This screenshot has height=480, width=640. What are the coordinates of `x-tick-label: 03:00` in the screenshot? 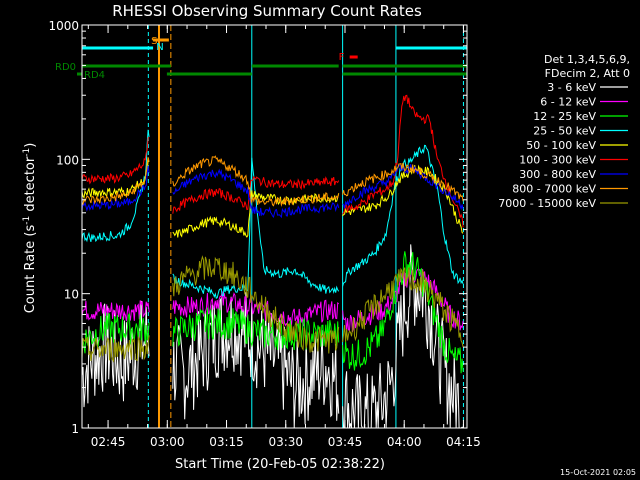 It's located at (167, 442).